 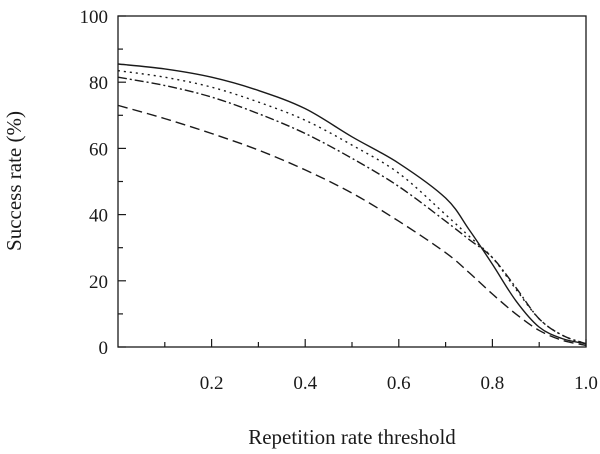 I want to click on x-axis-ticks: 0.2 0.4 0.6 0.8 1.0, so click(x=381, y=366).